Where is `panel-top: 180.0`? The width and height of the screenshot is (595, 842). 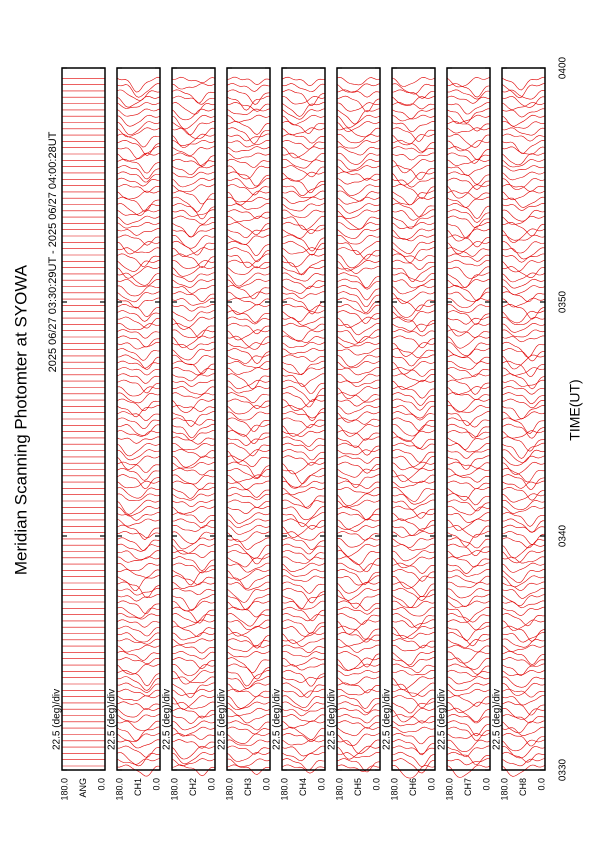
panel-top: 180.0 is located at coordinates (64, 789).